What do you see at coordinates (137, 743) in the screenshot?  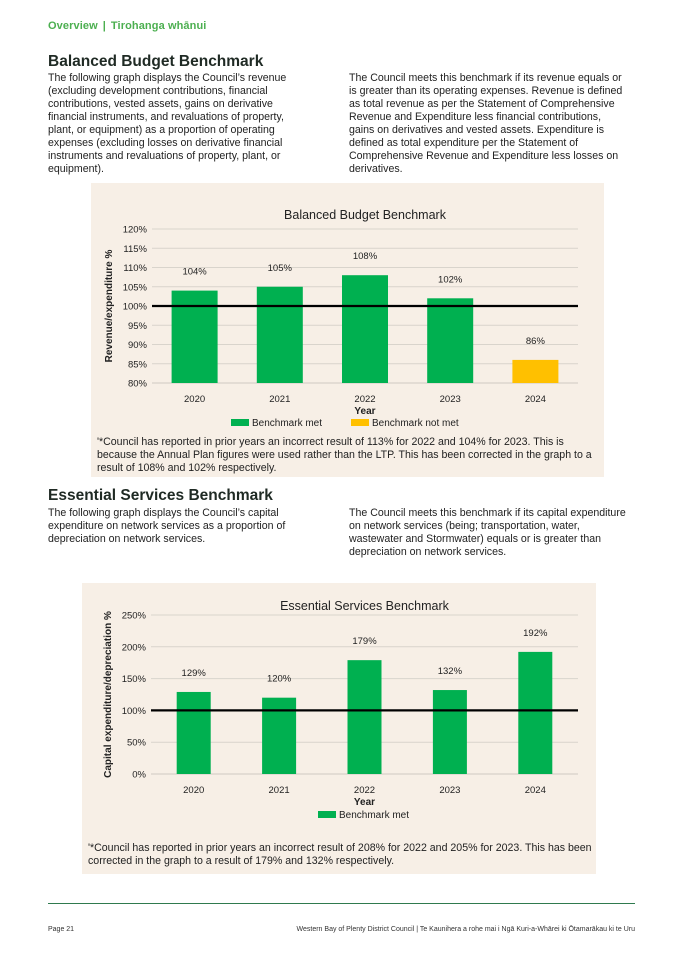 I see `y-tick-label: 50%` at bounding box center [137, 743].